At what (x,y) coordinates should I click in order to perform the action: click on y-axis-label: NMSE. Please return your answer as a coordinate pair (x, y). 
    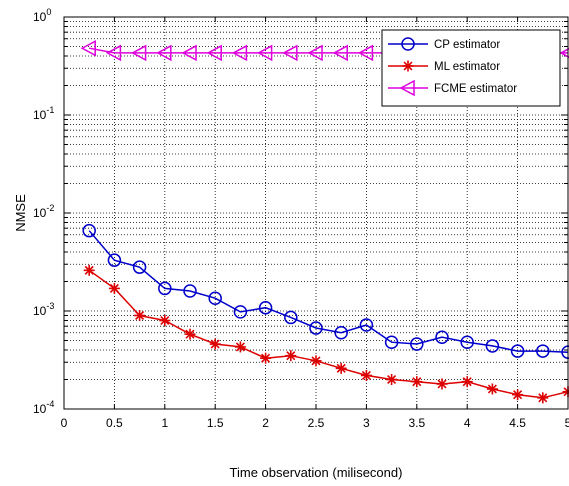
    Looking at the image, I should click on (20, 213).